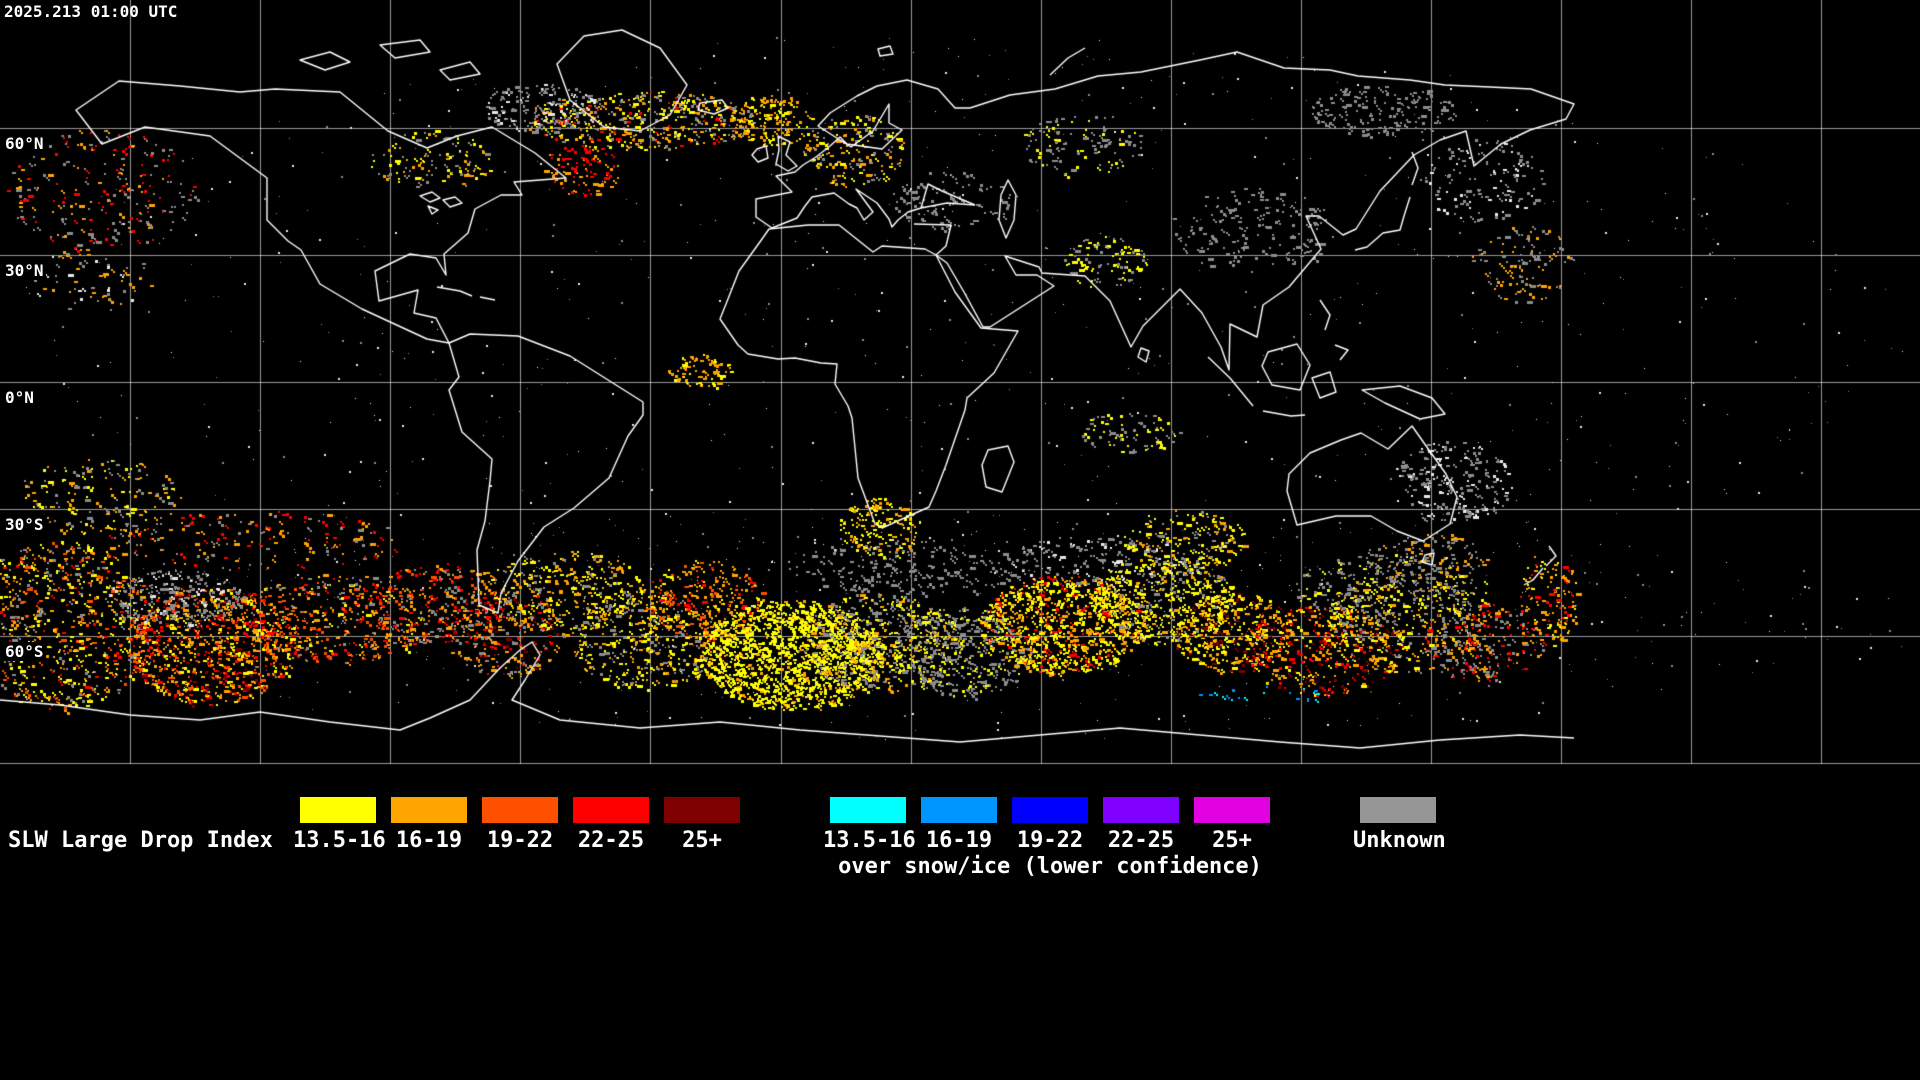 Image resolution: width=1920 pixels, height=1080 pixels. Describe the element at coordinates (611, 840) in the screenshot. I see `legend-label-warm-4: 22-25` at that location.